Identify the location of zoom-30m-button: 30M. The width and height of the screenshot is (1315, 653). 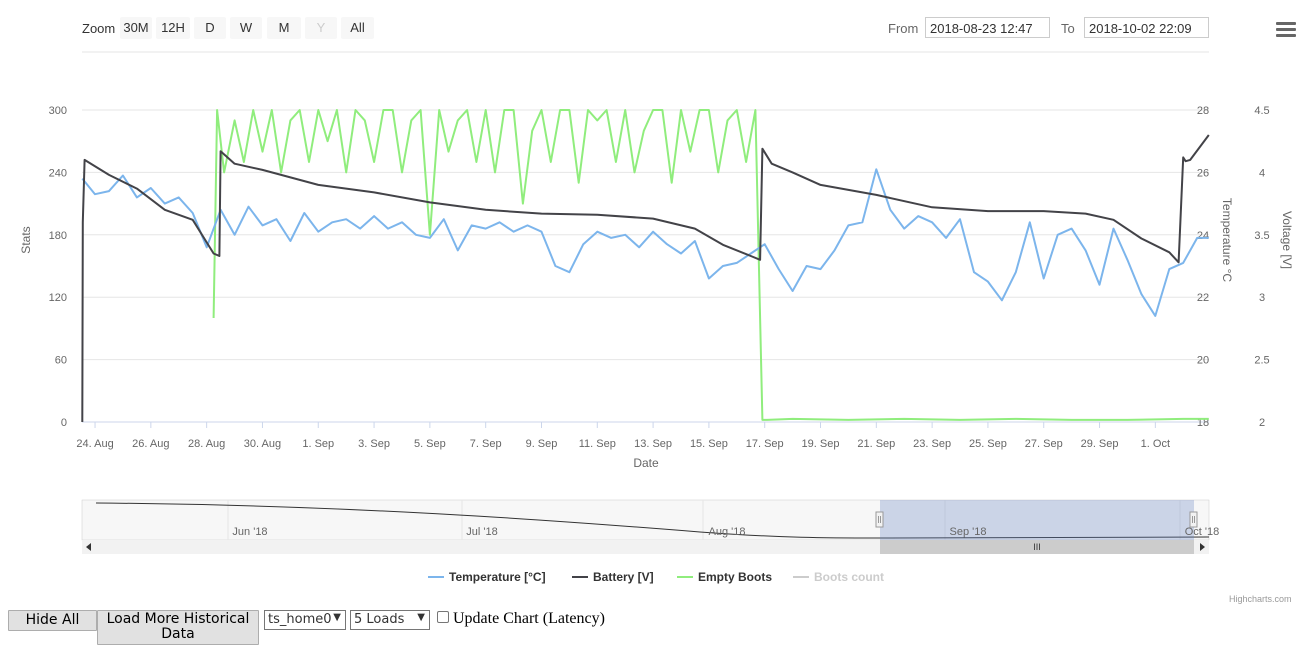
(136, 28).